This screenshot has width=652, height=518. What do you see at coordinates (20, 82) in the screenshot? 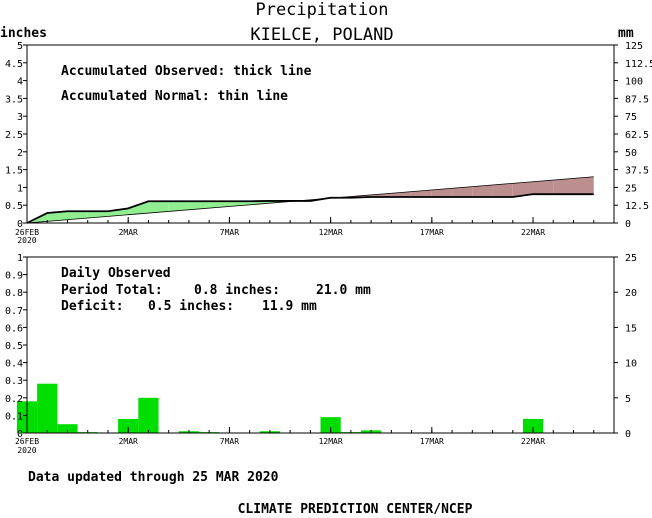
I see `y-tick-label: 4` at bounding box center [20, 82].